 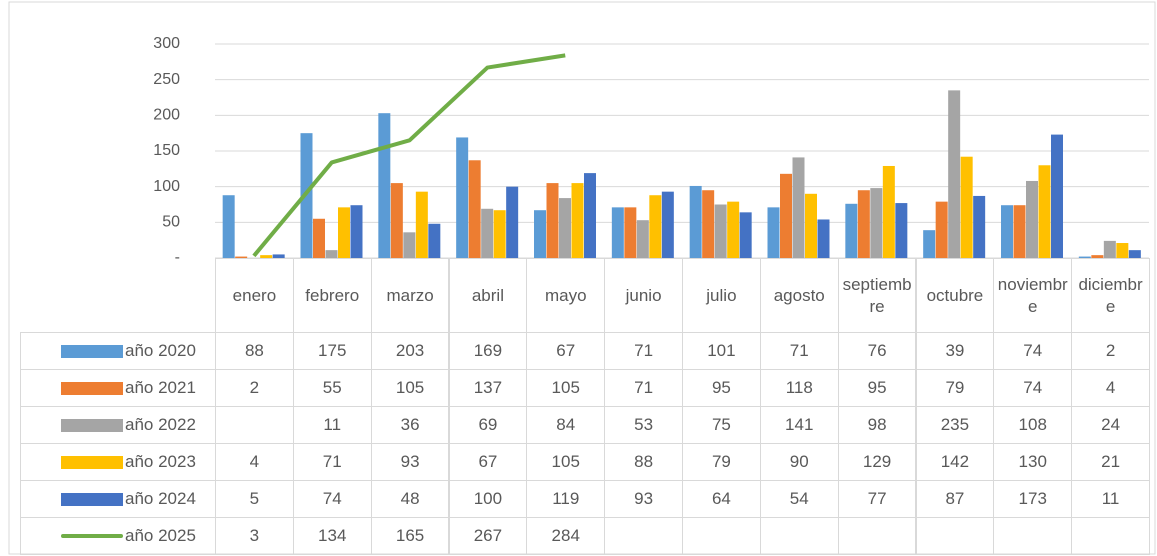 I want to click on legend-label: año 2024, so click(x=160, y=498).